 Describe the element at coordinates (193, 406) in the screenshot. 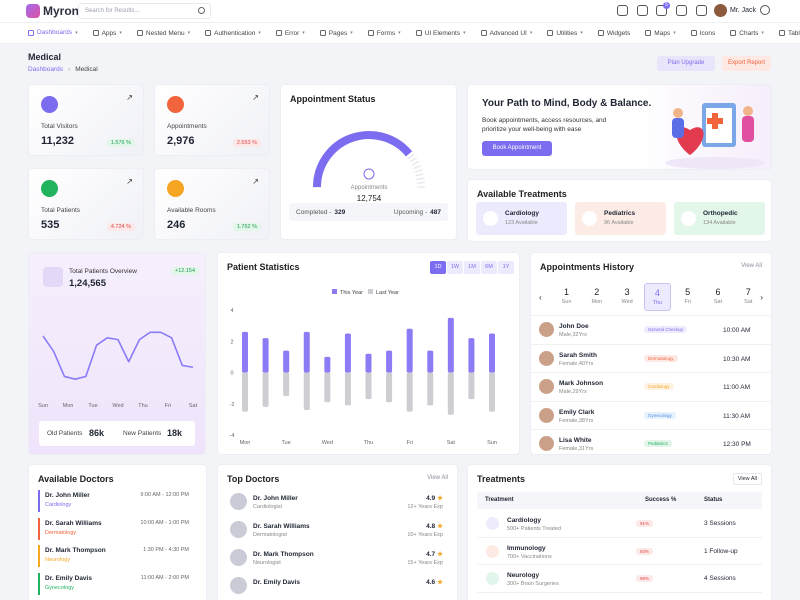

I see `x-tick-label: Sat` at that location.